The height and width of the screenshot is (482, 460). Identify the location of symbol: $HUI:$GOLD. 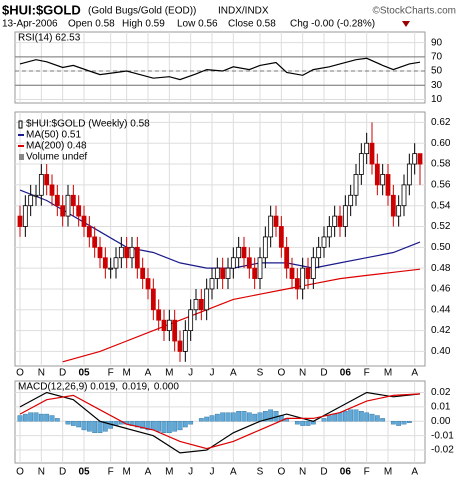
(41, 9).